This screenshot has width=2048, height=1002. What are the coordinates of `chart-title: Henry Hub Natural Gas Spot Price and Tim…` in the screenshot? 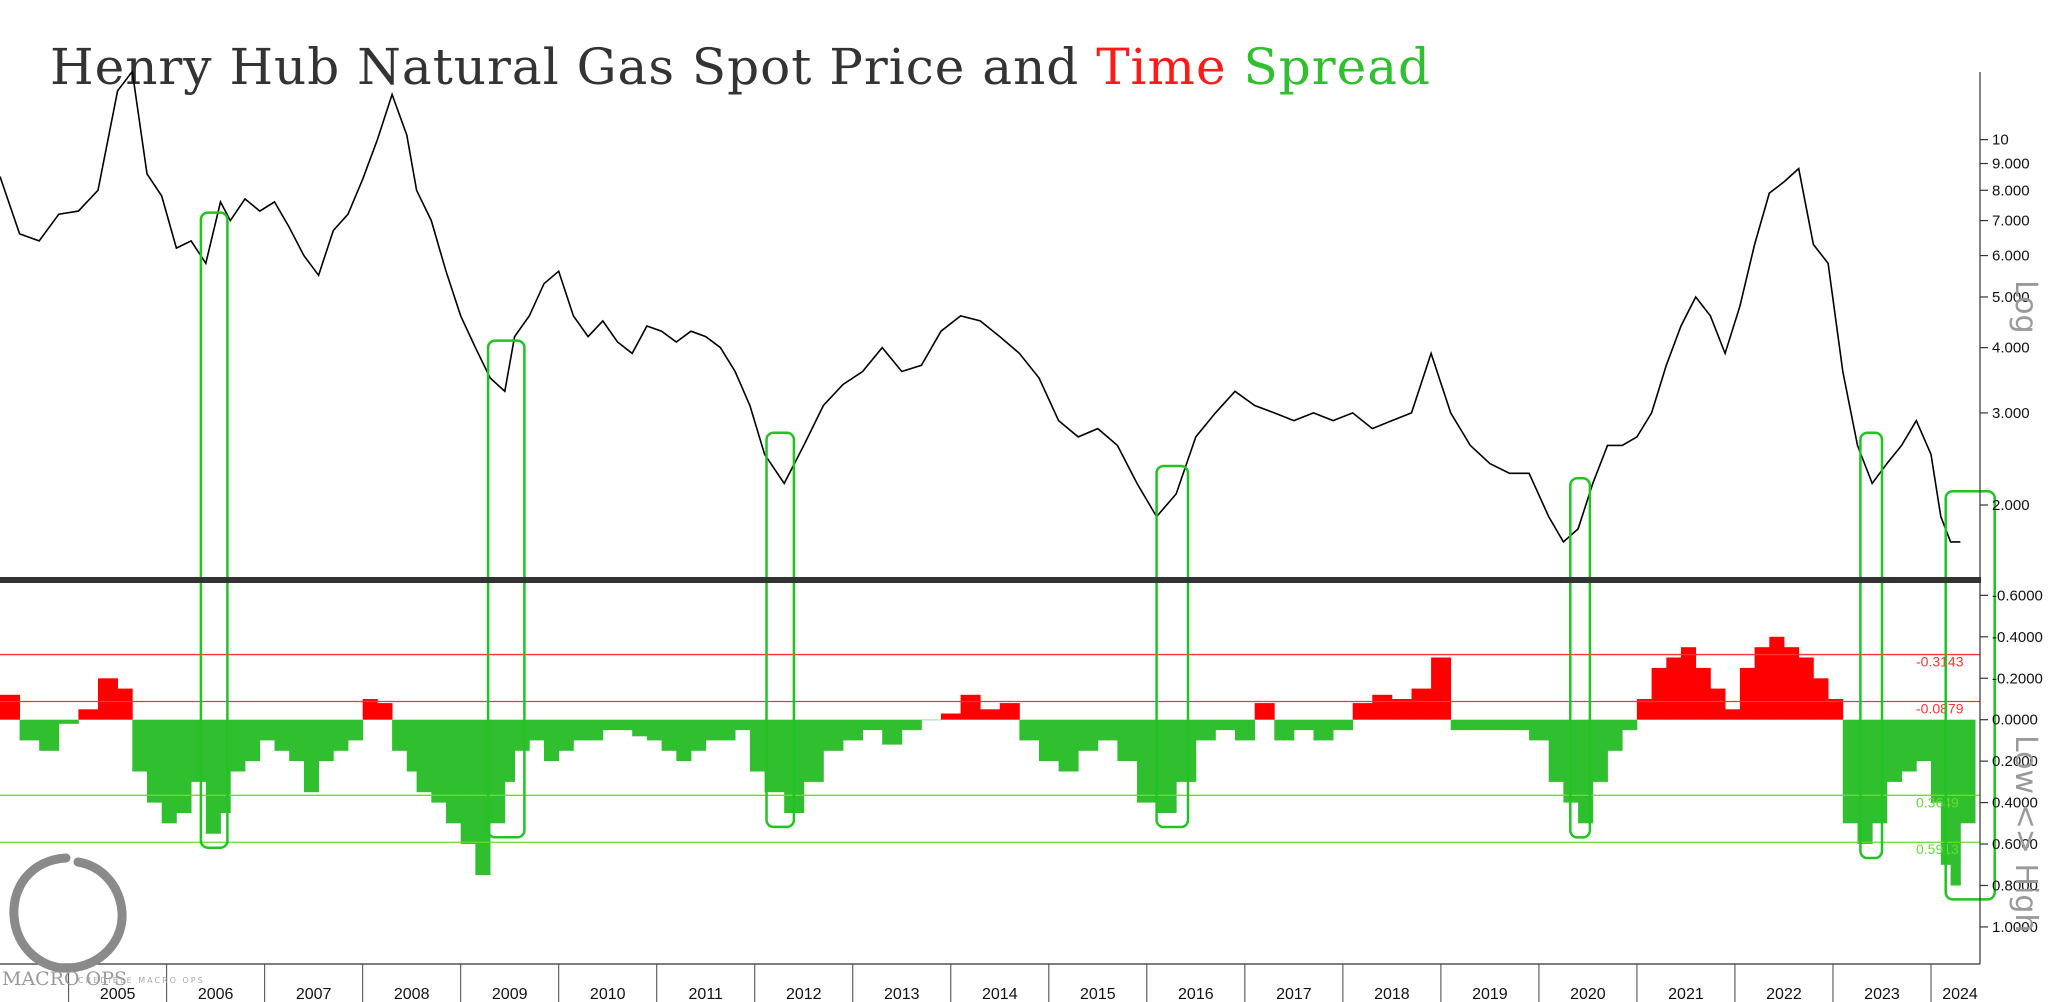 It's located at (740, 67).